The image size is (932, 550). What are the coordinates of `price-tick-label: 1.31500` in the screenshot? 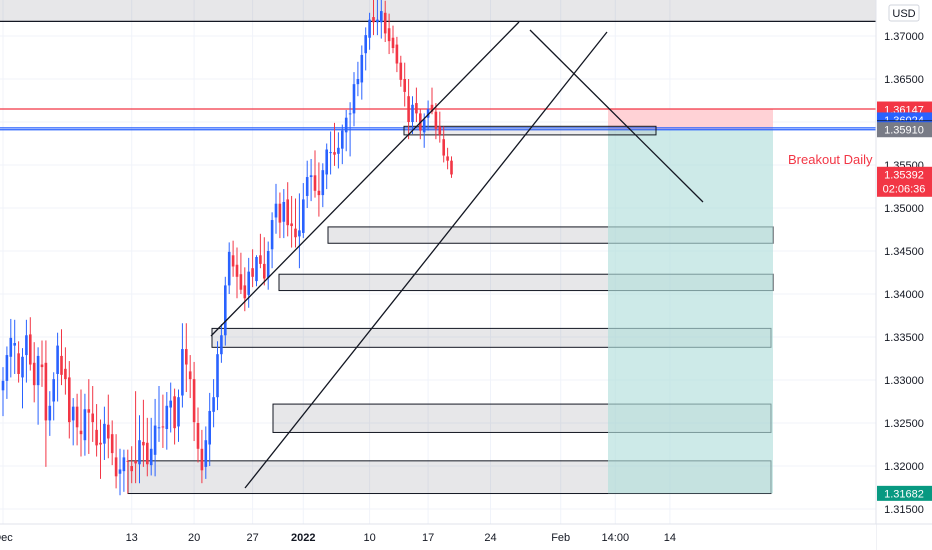 It's located at (904, 510).